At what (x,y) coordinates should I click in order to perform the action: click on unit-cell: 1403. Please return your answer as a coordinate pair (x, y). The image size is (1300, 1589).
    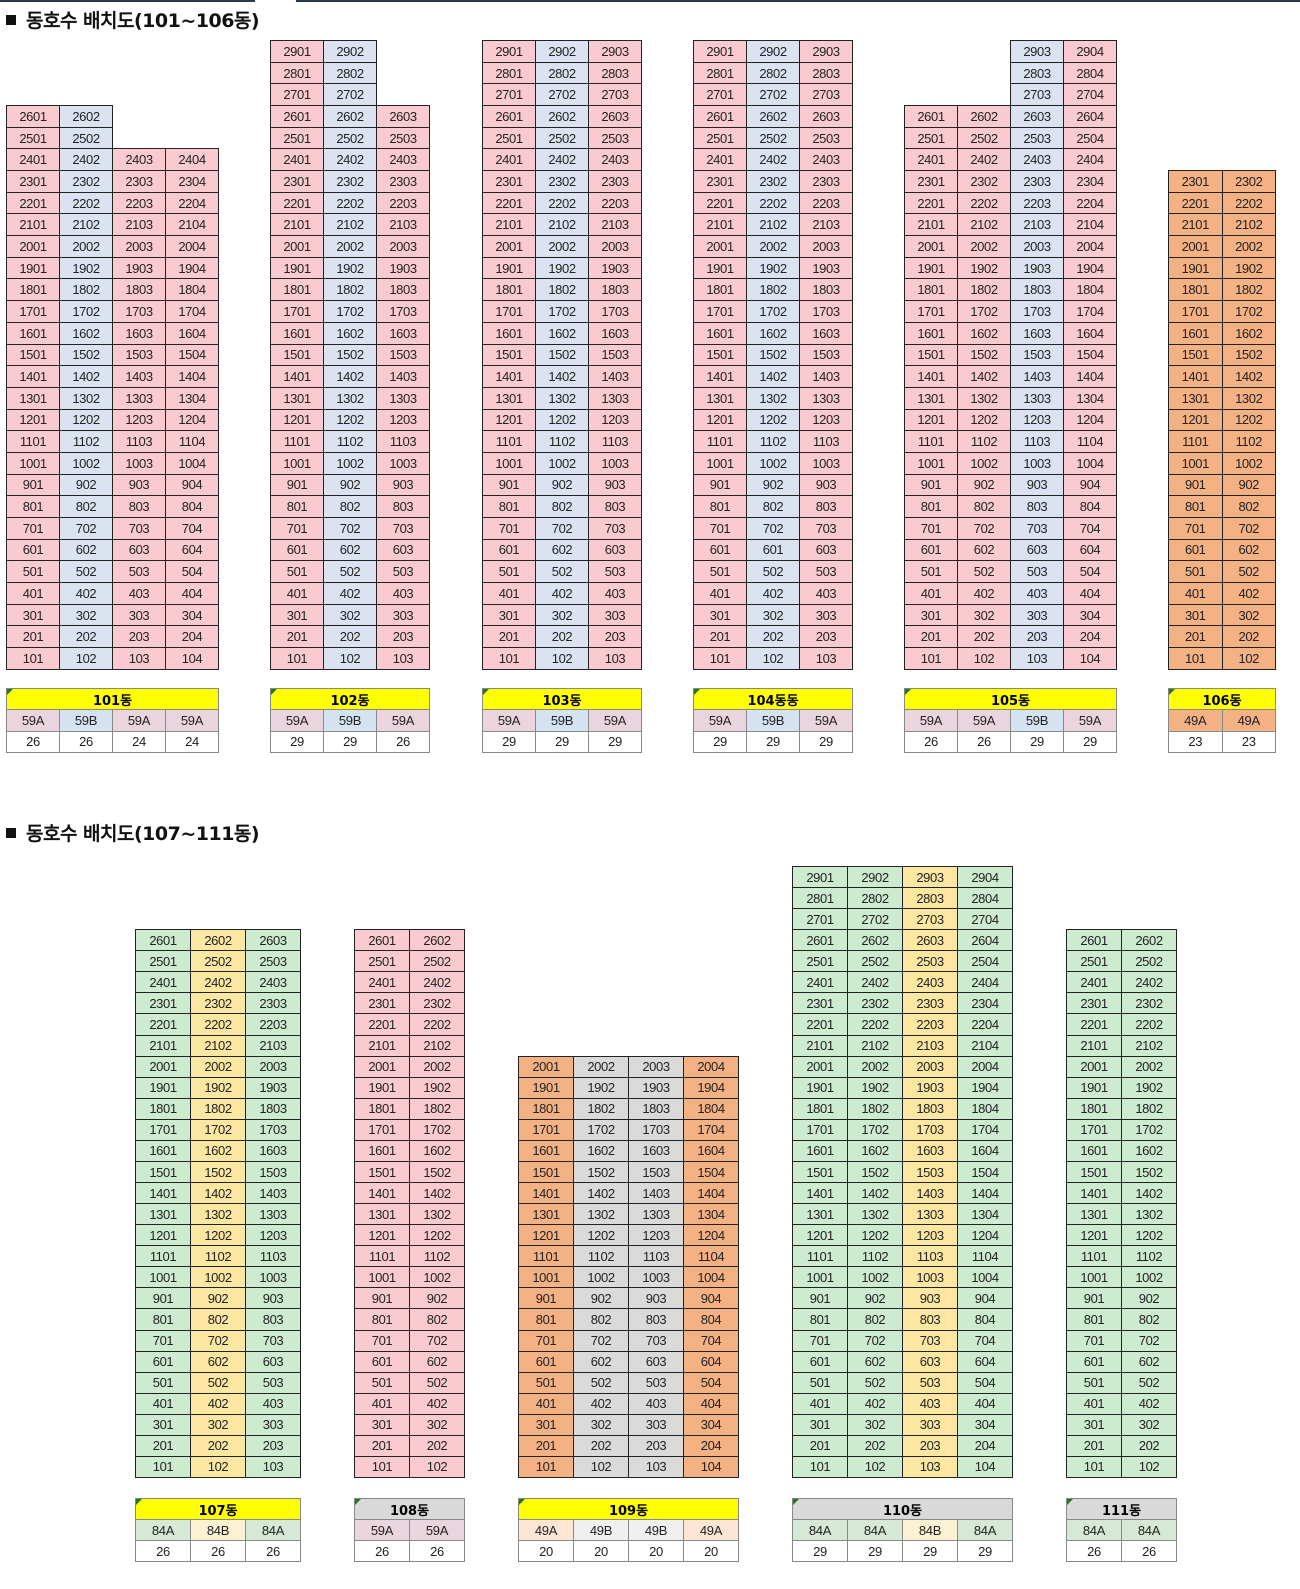
    Looking at the image, I should click on (403, 376).